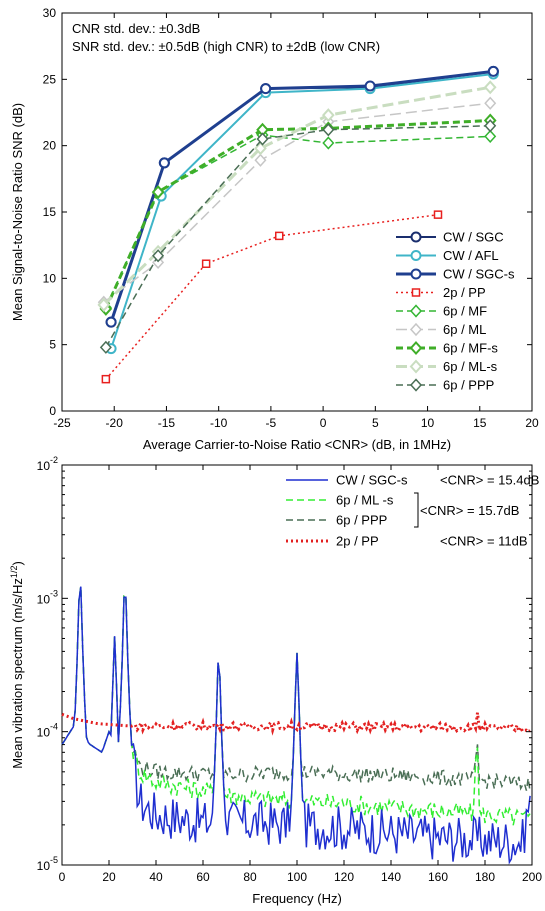 The height and width of the screenshot is (911, 545). Describe the element at coordinates (344, 877) in the screenshot. I see `bottom-x-tick-label: 120` at that location.